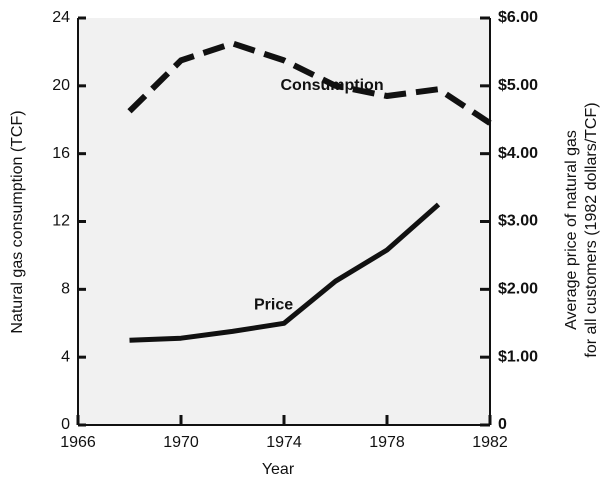  I want to click on y2-tick-label: $5.00, so click(518, 85).